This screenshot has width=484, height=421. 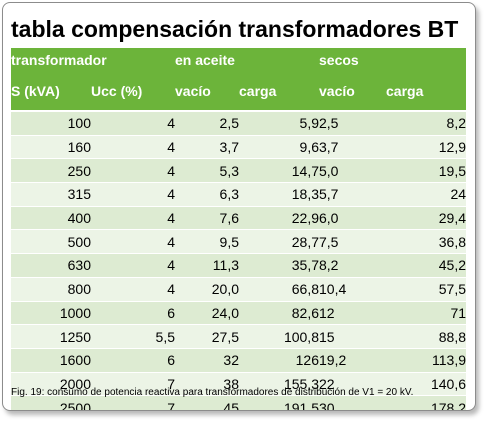 I want to click on oil-noload-cell: 6,3, so click(x=207, y=194).